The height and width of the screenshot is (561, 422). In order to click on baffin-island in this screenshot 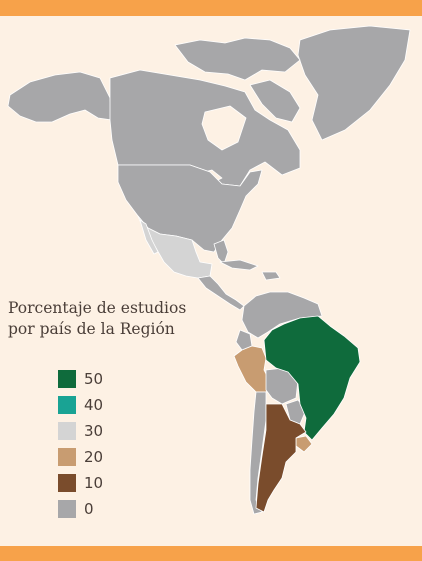, I will do `click(275, 101)`.